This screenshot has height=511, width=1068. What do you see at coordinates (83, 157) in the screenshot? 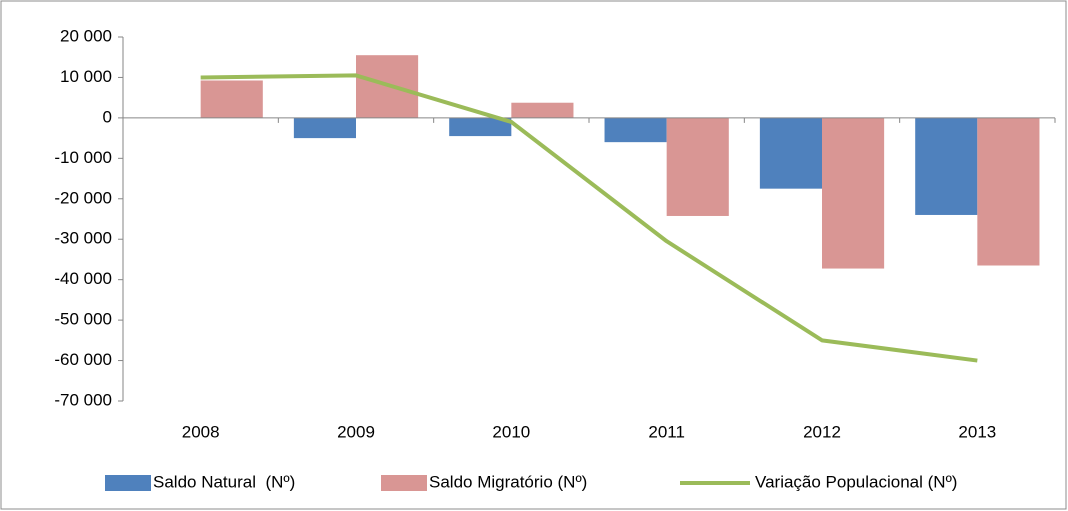
I see `y-tick-label: -10 000` at bounding box center [83, 157].